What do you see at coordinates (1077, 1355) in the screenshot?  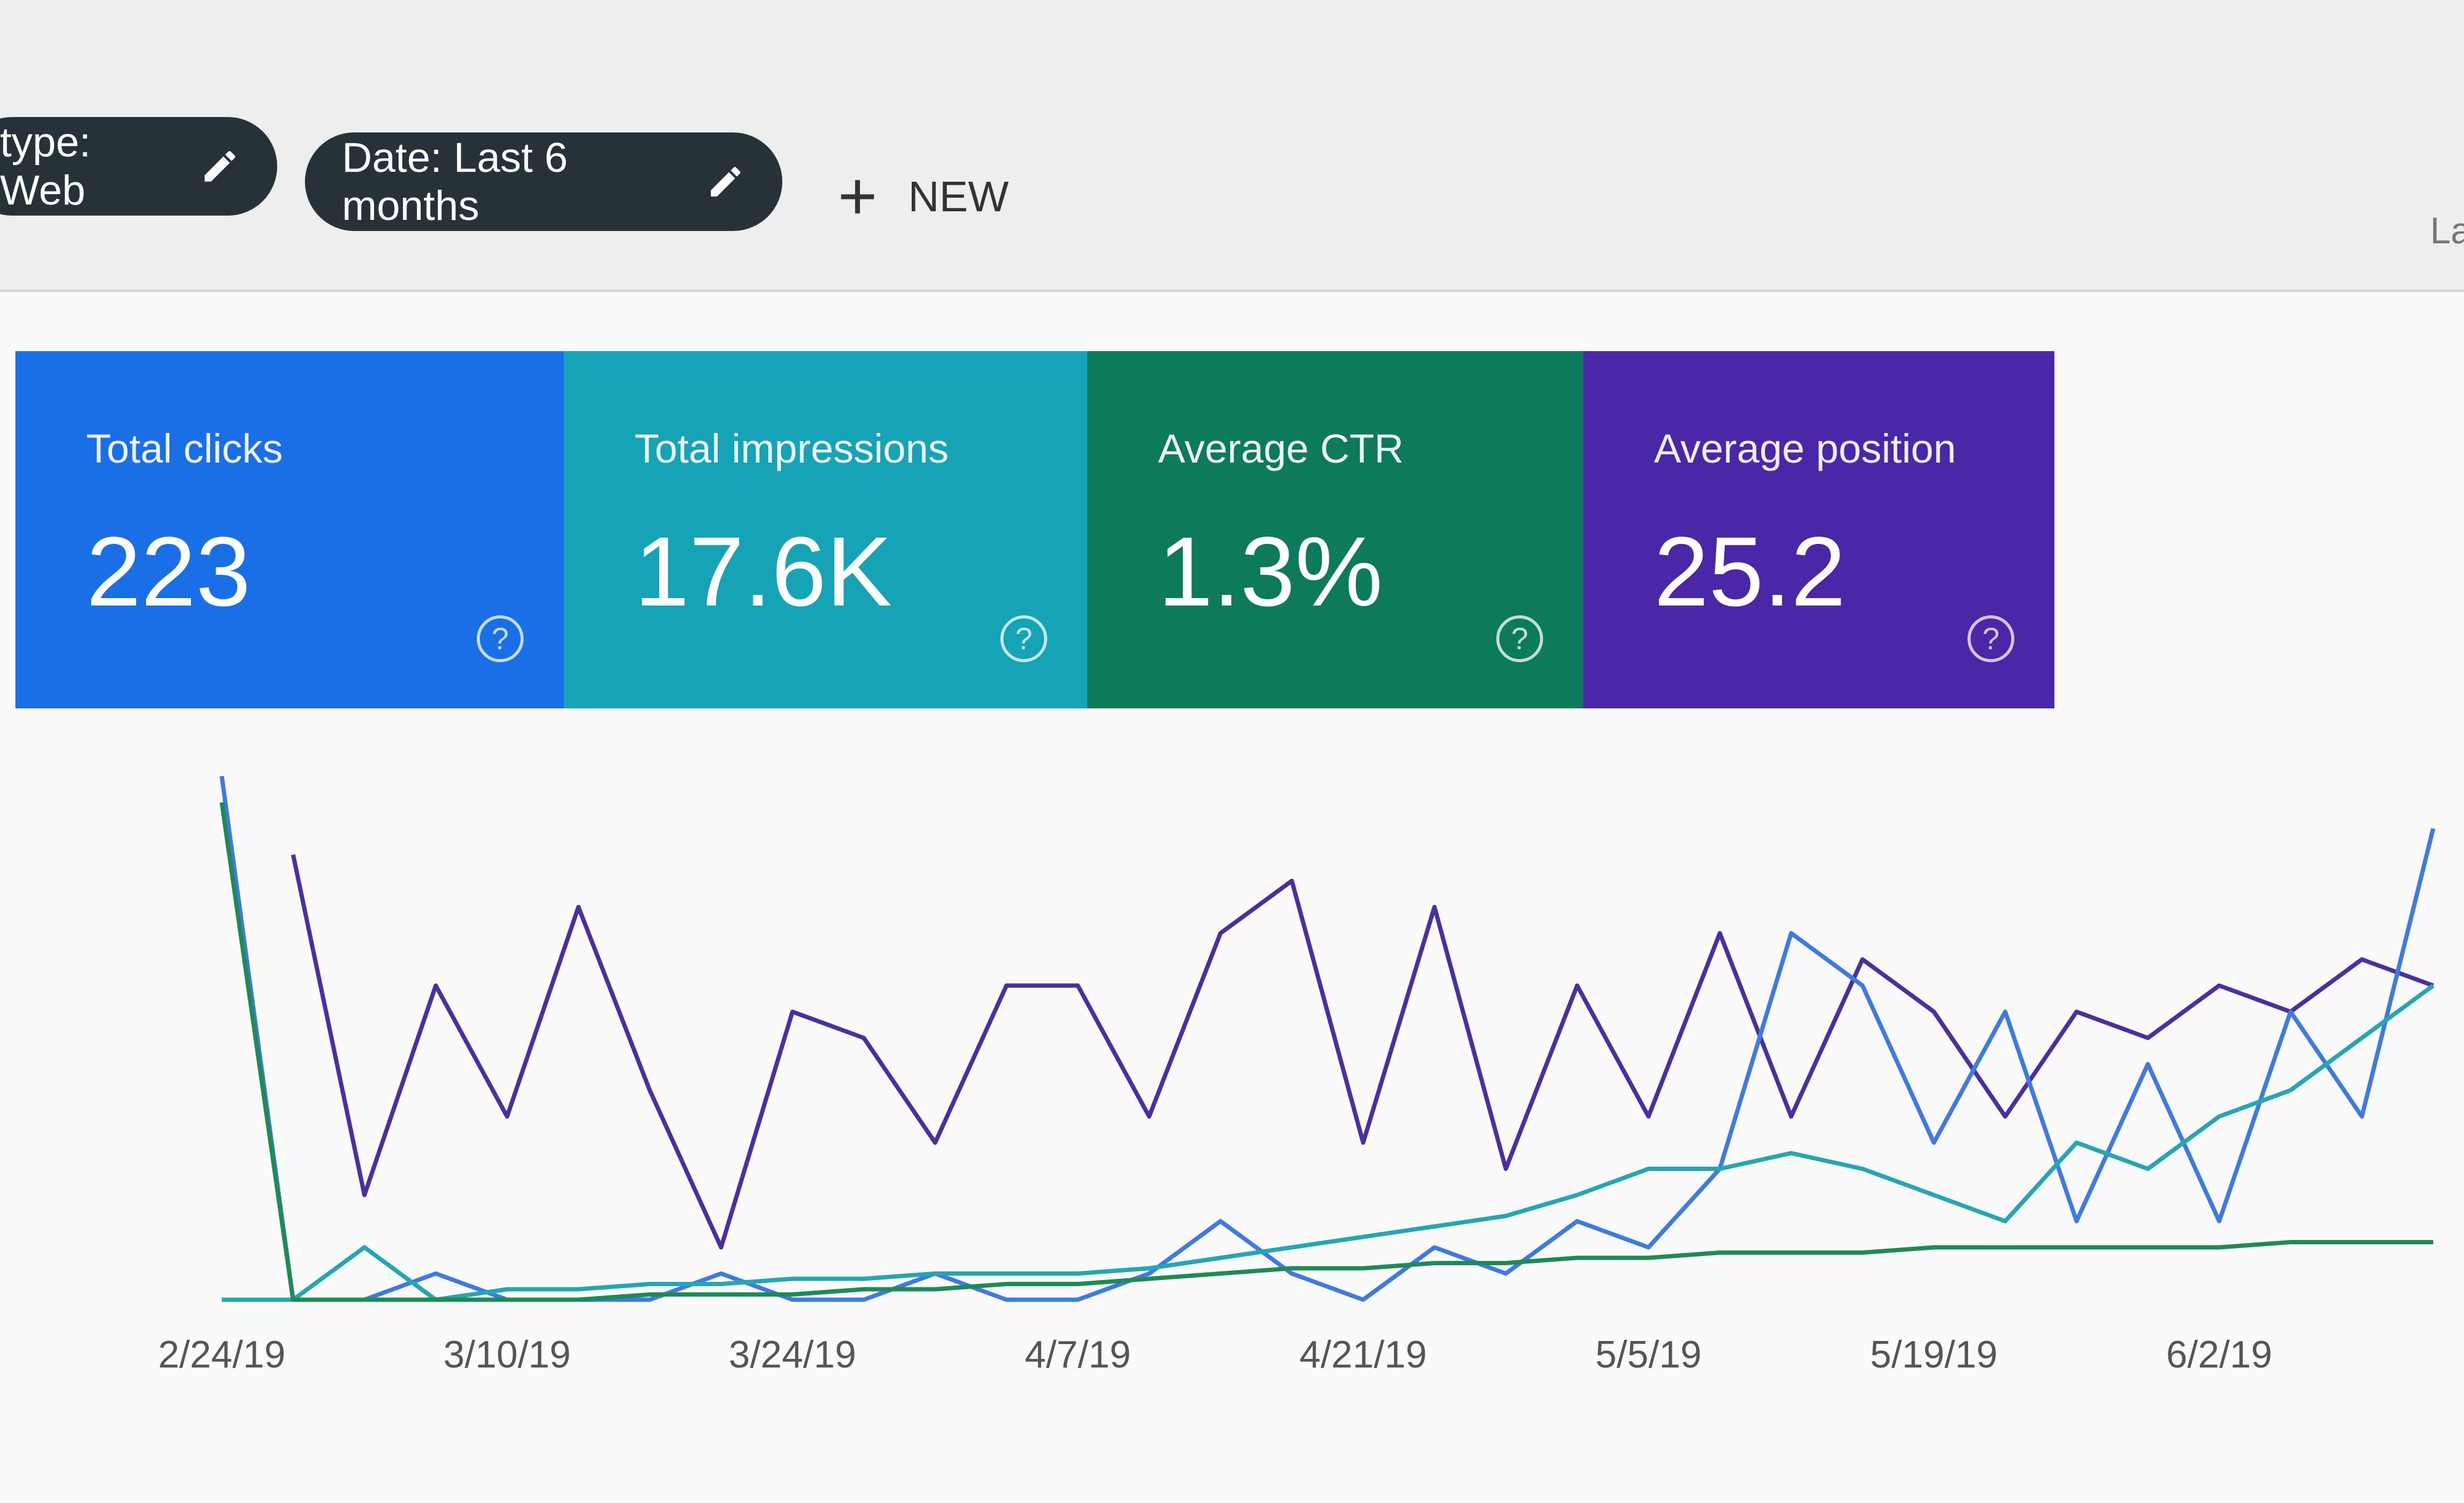 I see `x-tick-label: 4/7/19` at bounding box center [1077, 1355].